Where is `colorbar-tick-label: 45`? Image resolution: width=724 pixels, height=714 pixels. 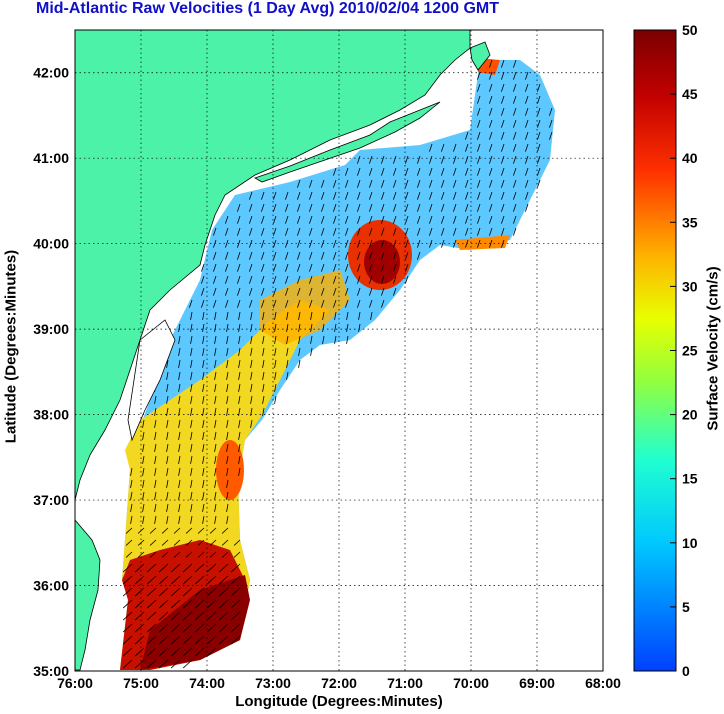
colorbar-tick-label: 45 is located at coordinates (690, 94).